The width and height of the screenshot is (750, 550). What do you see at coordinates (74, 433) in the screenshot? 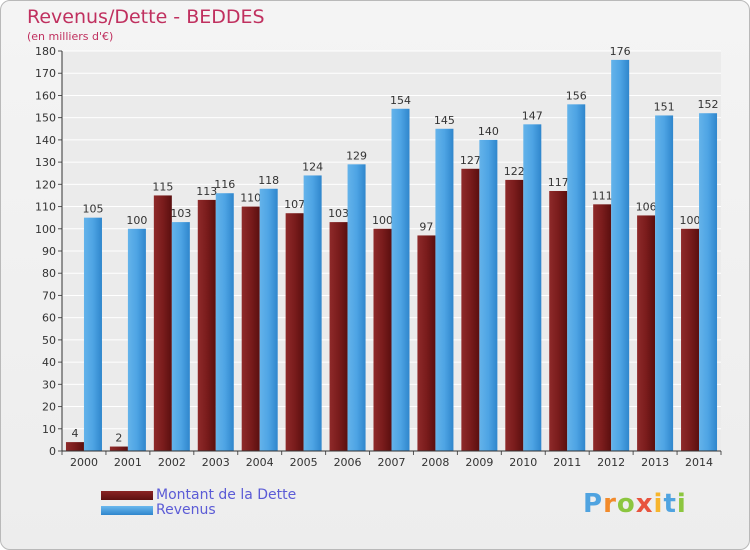
I see `data-label-dette: 4` at bounding box center [74, 433].